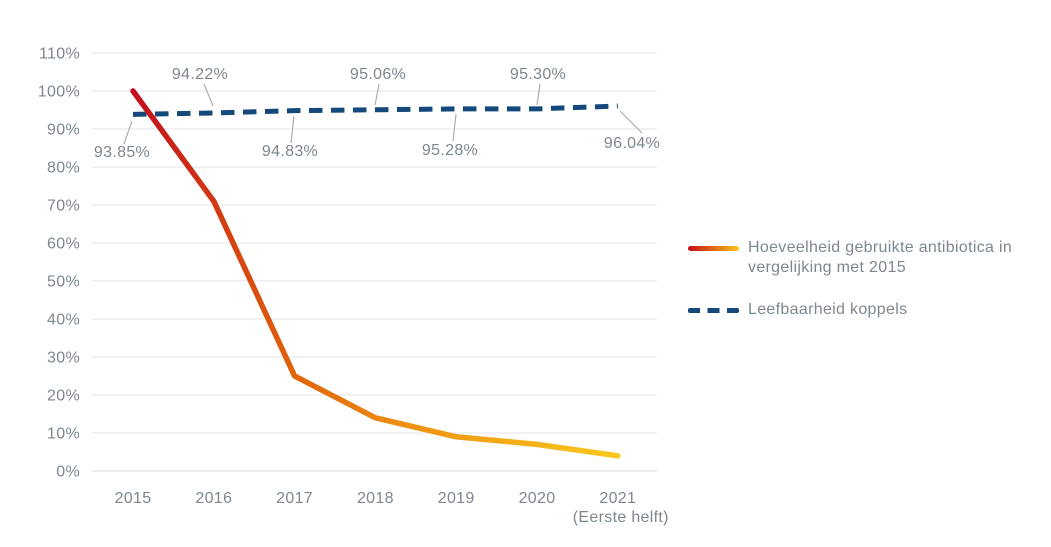 Image resolution: width=1051 pixels, height=547 pixels. Describe the element at coordinates (632, 143) in the screenshot. I see `data-label: 96.04%` at that location.